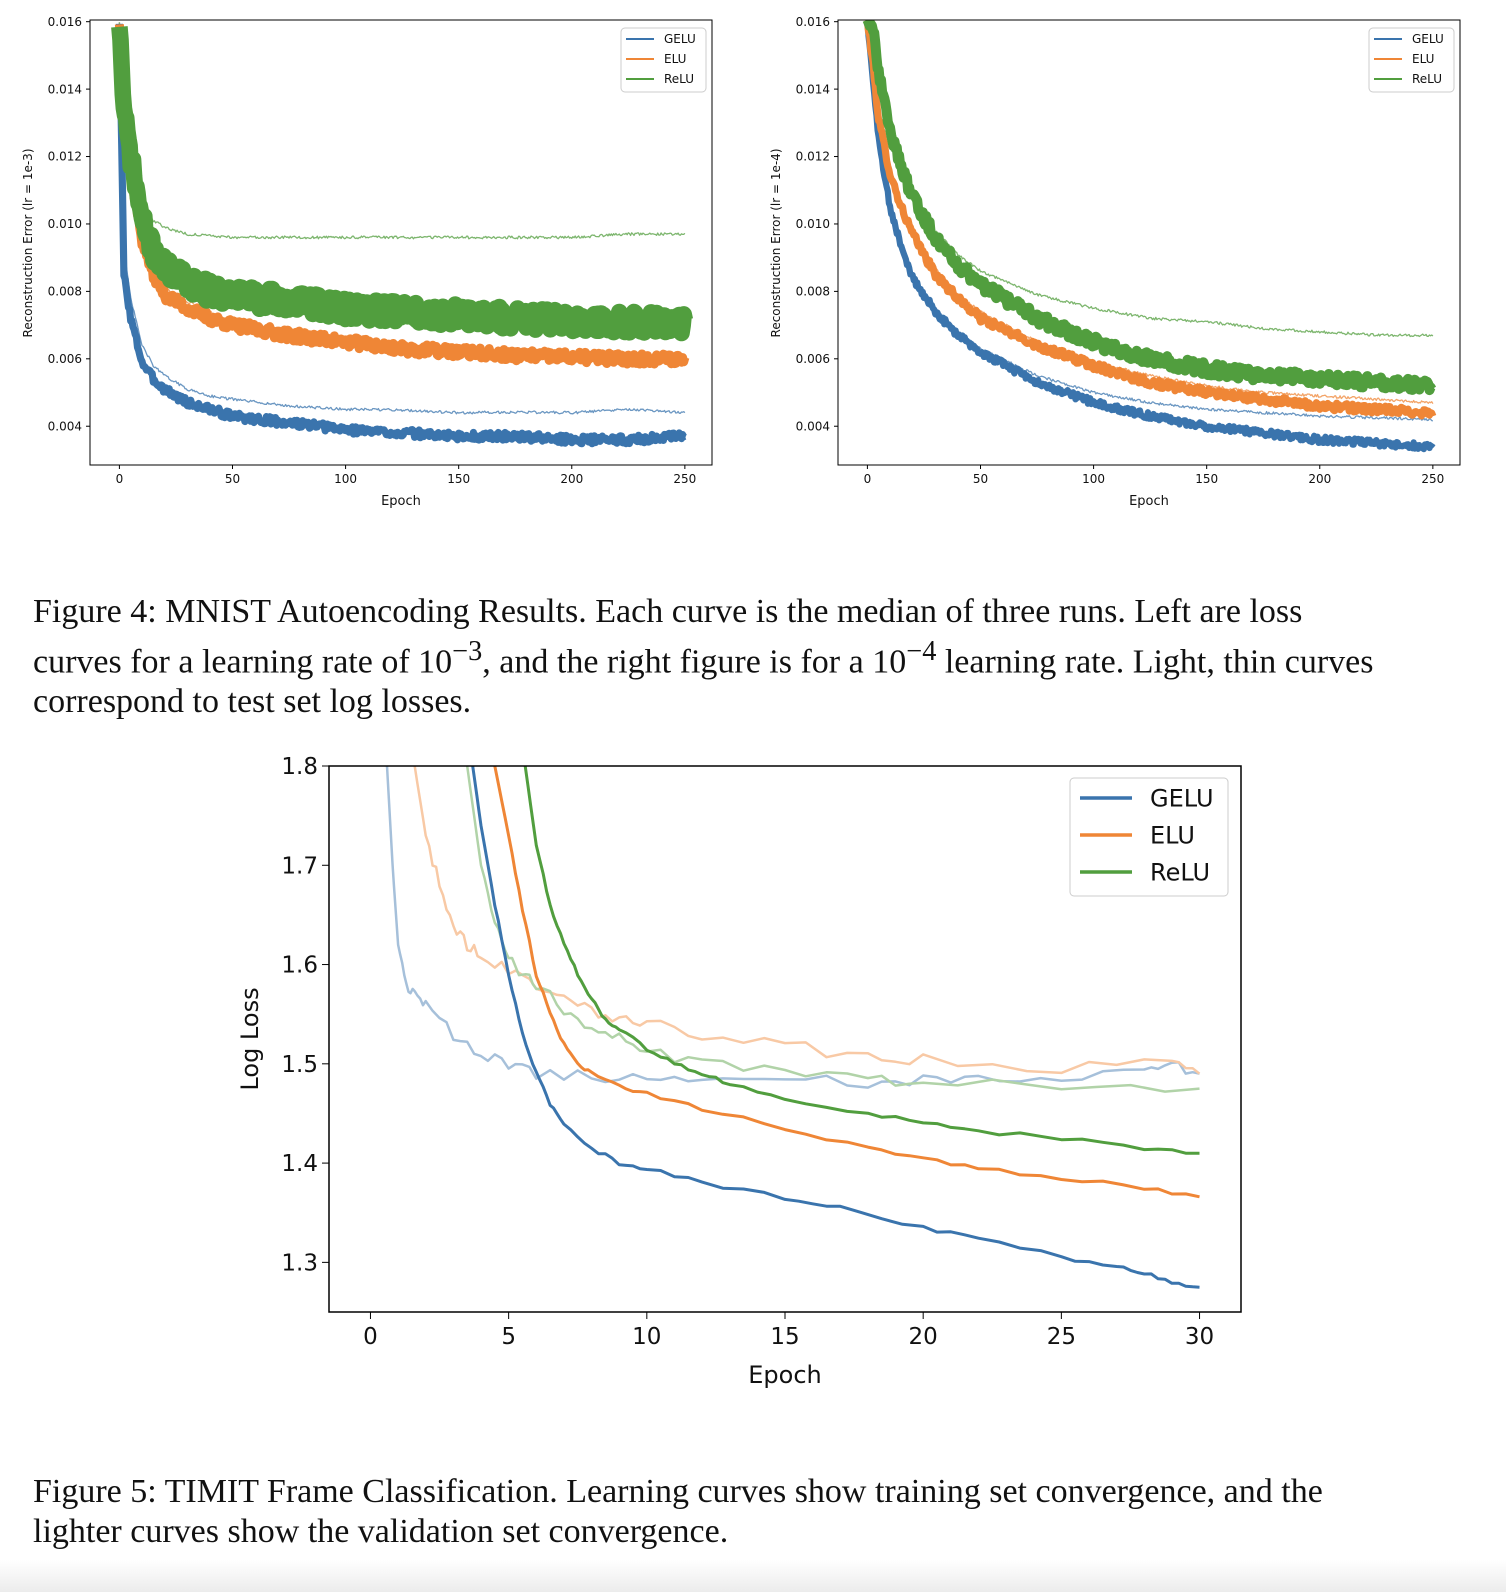 The height and width of the screenshot is (1592, 1506). I want to click on x-tick-label: 50, so click(232, 479).